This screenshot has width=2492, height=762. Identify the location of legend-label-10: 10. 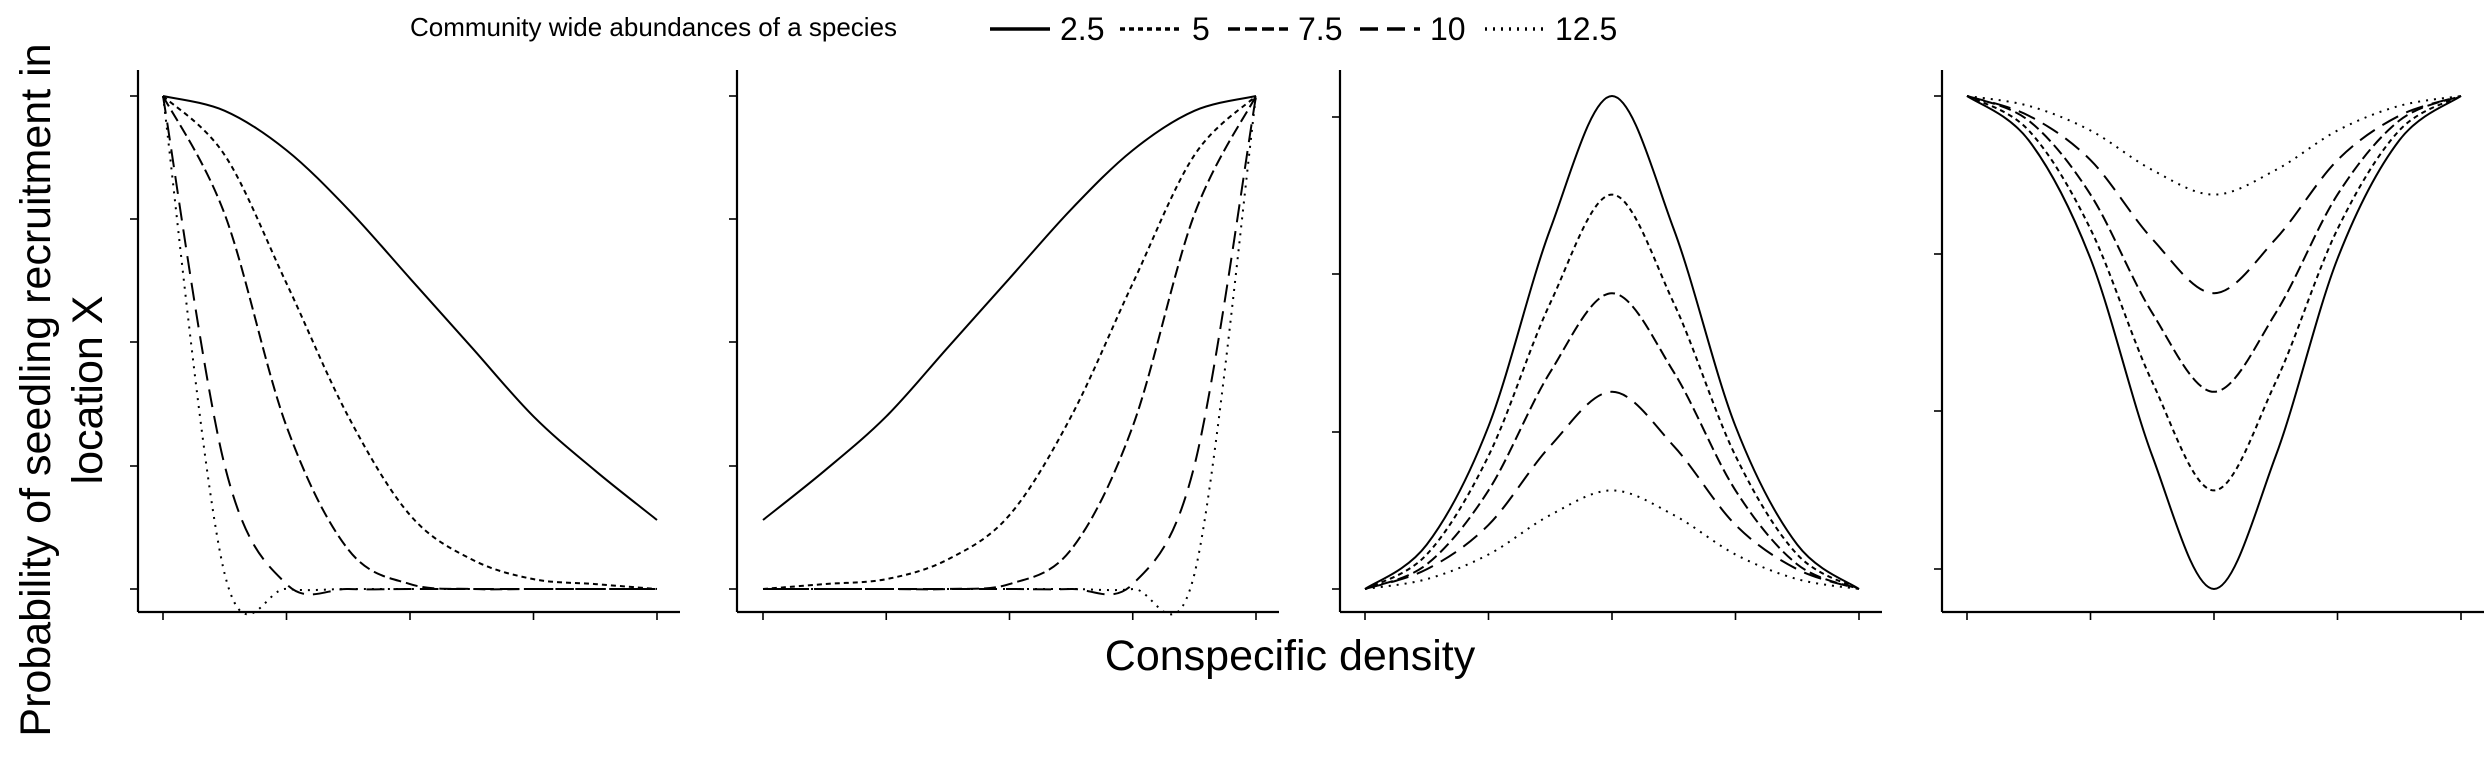
(1448, 29).